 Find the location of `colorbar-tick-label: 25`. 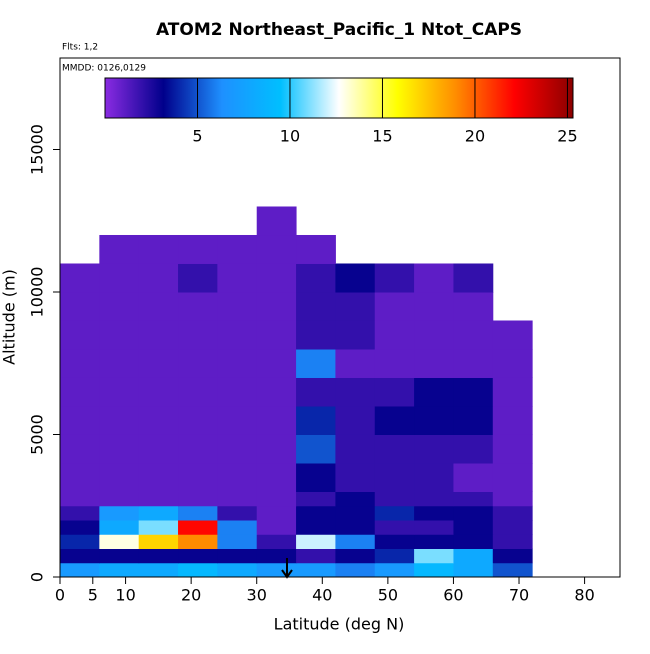

colorbar-tick-label: 25 is located at coordinates (567, 136).